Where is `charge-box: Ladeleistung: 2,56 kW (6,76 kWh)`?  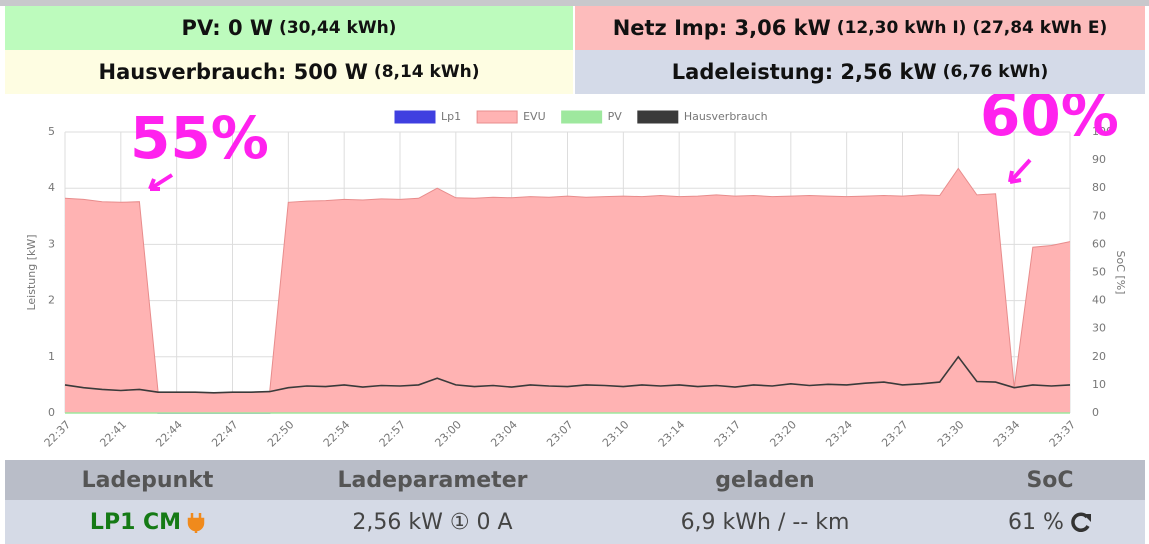 charge-box: Ladeleistung: 2,56 kW (6,76 kWh) is located at coordinates (860, 72).